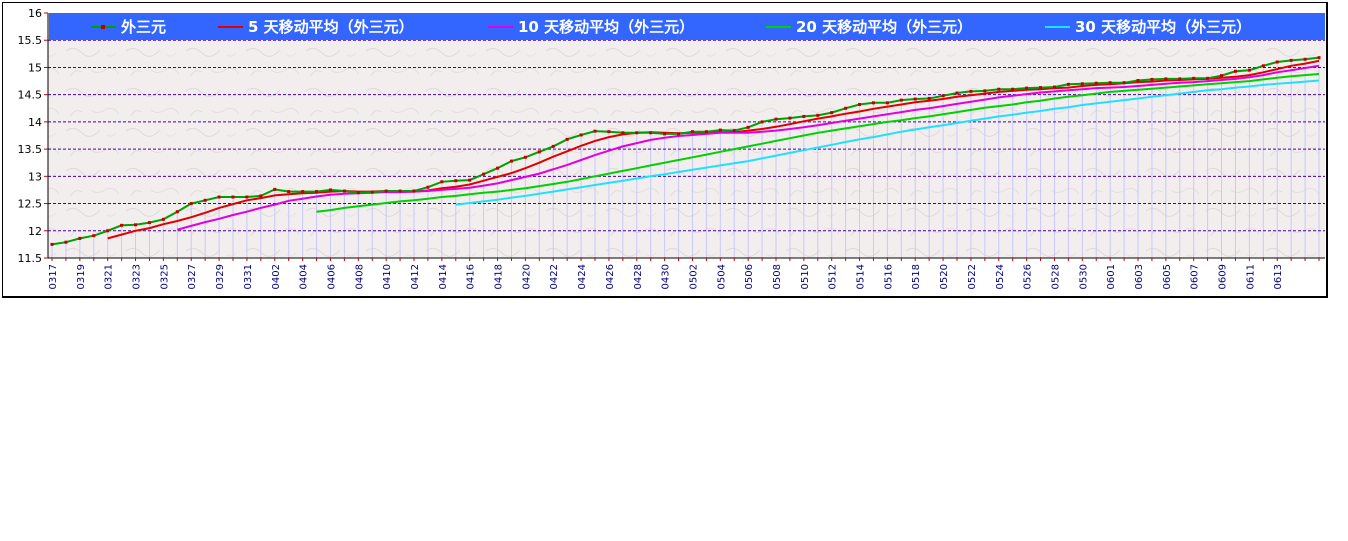 Image resolution: width=1348 pixels, height=541 pixels. I want to click on x-tick-label: 0327, so click(192, 276).